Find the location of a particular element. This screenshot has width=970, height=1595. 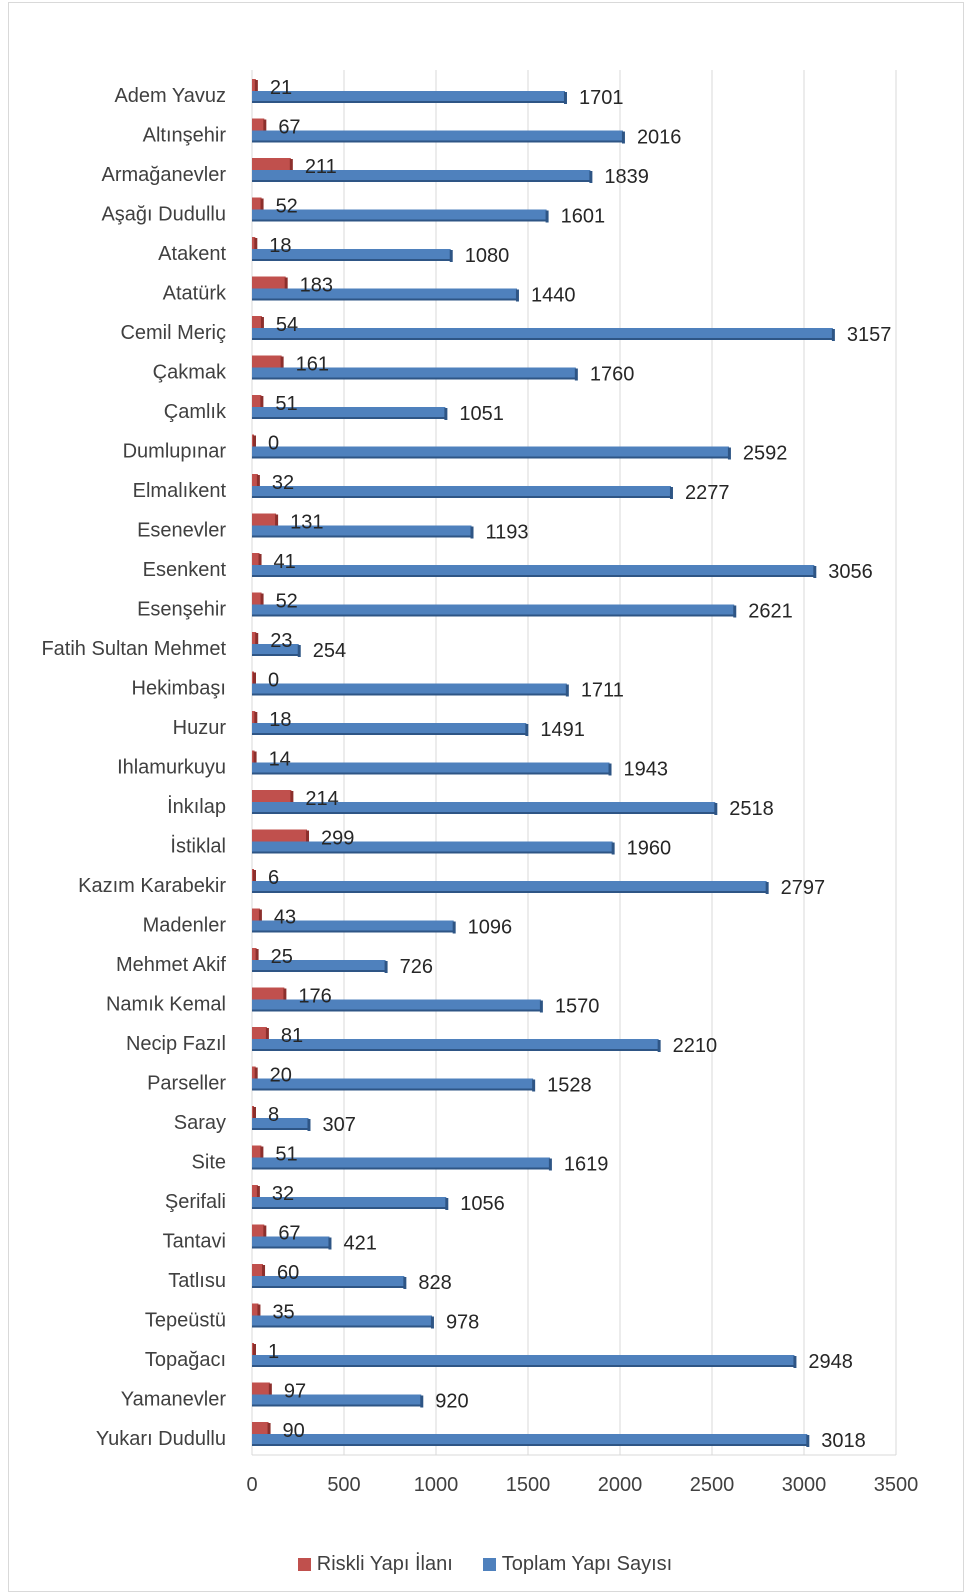

data-label-toplam: 1193 is located at coordinates (507, 533).